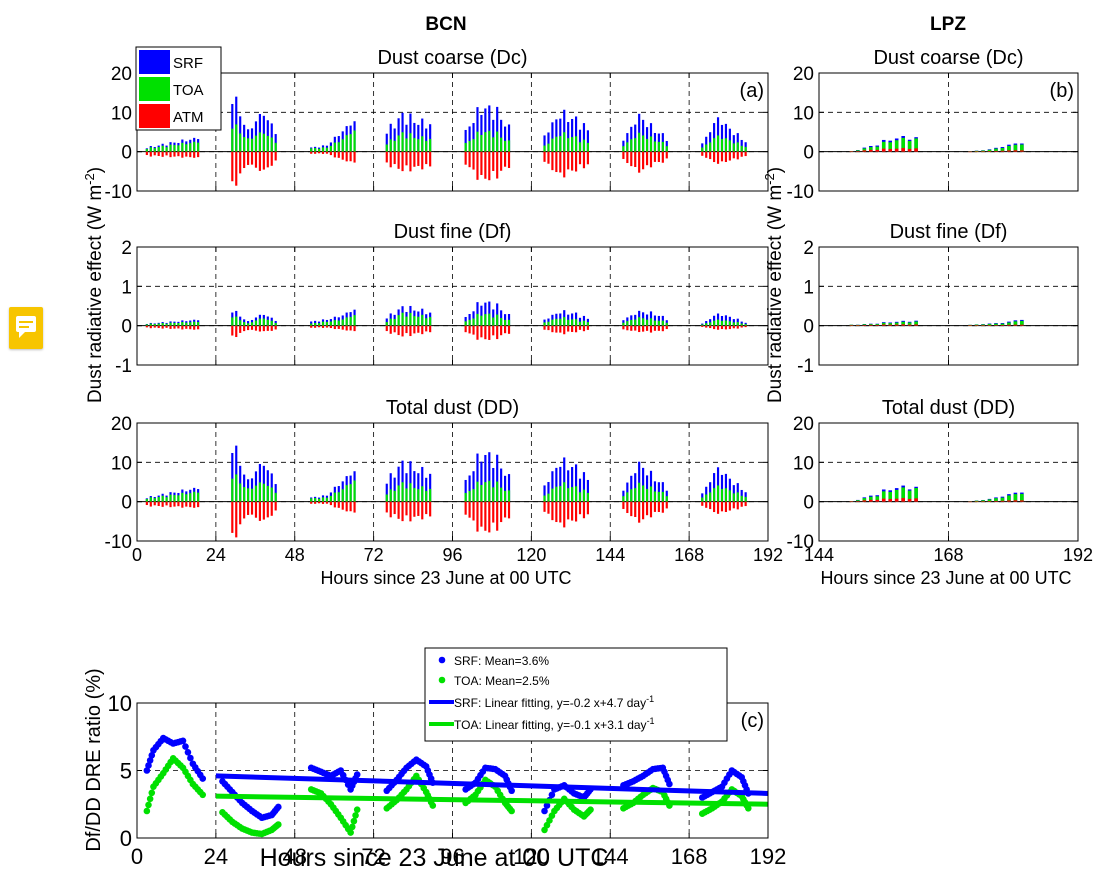  What do you see at coordinates (492, 784) in the screenshot?
I see `fit-line-srf` at bounding box center [492, 784].